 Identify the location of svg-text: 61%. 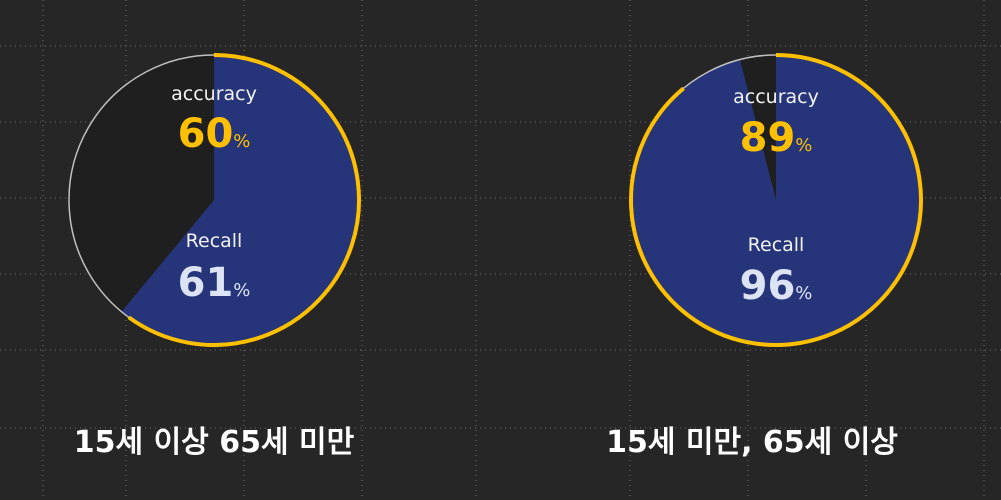
(214, 283).